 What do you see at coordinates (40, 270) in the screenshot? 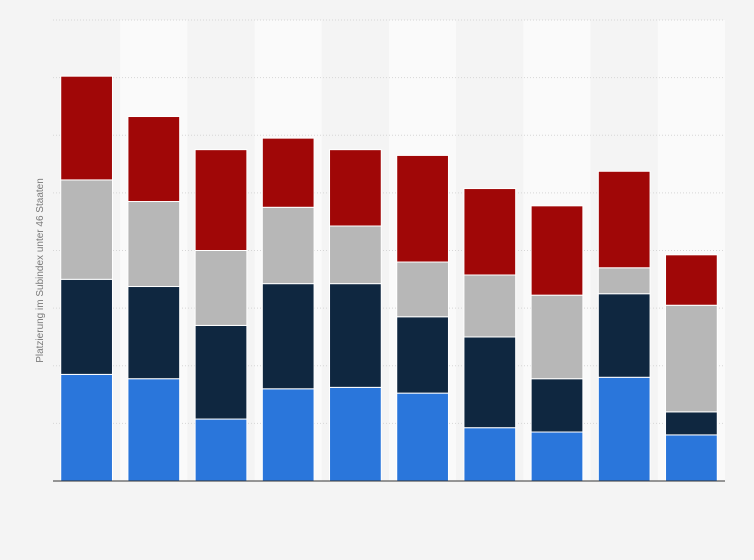
I see `y-axis-label: Platzierung im Subindex unter 46 Staaten` at bounding box center [40, 270].